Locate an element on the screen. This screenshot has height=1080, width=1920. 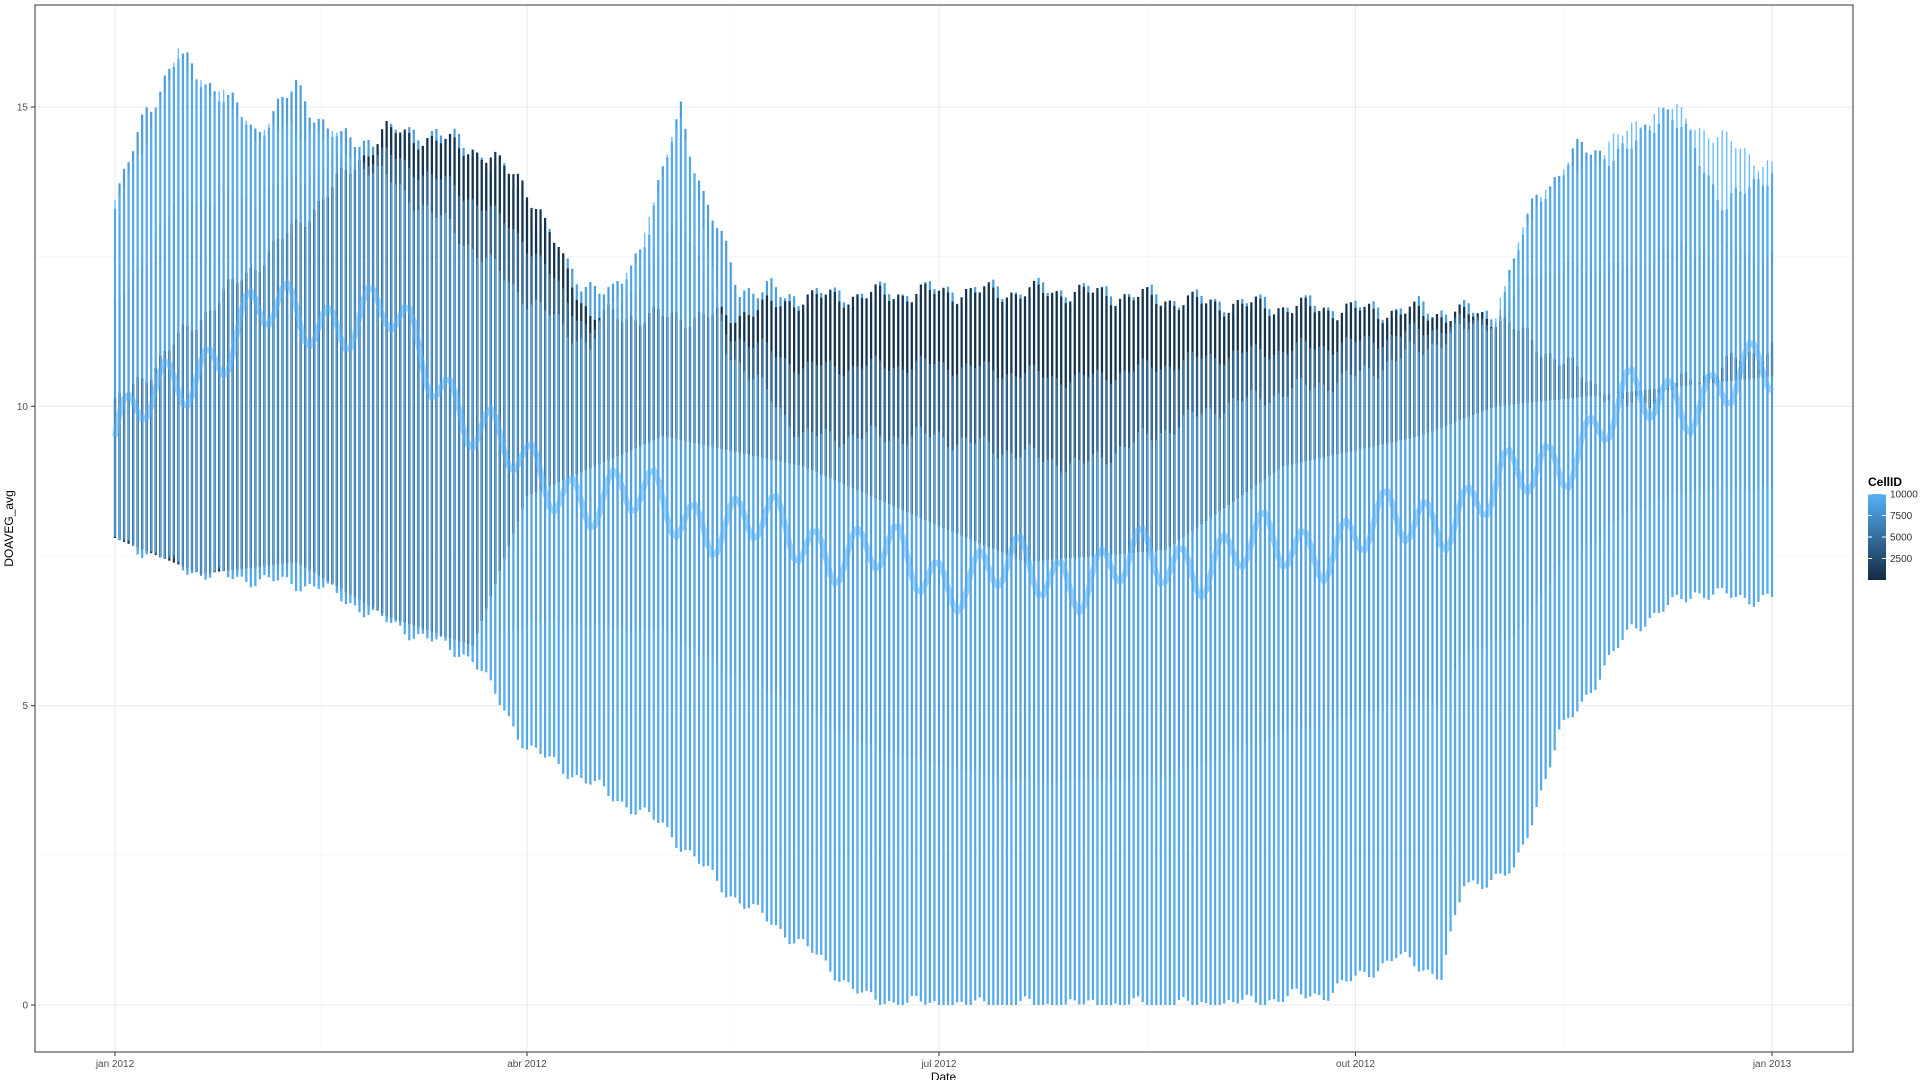
x-axis: jan 2012 abr 2012 jul 2012 out 2012 jan 2013 is located at coordinates (943, 1061).